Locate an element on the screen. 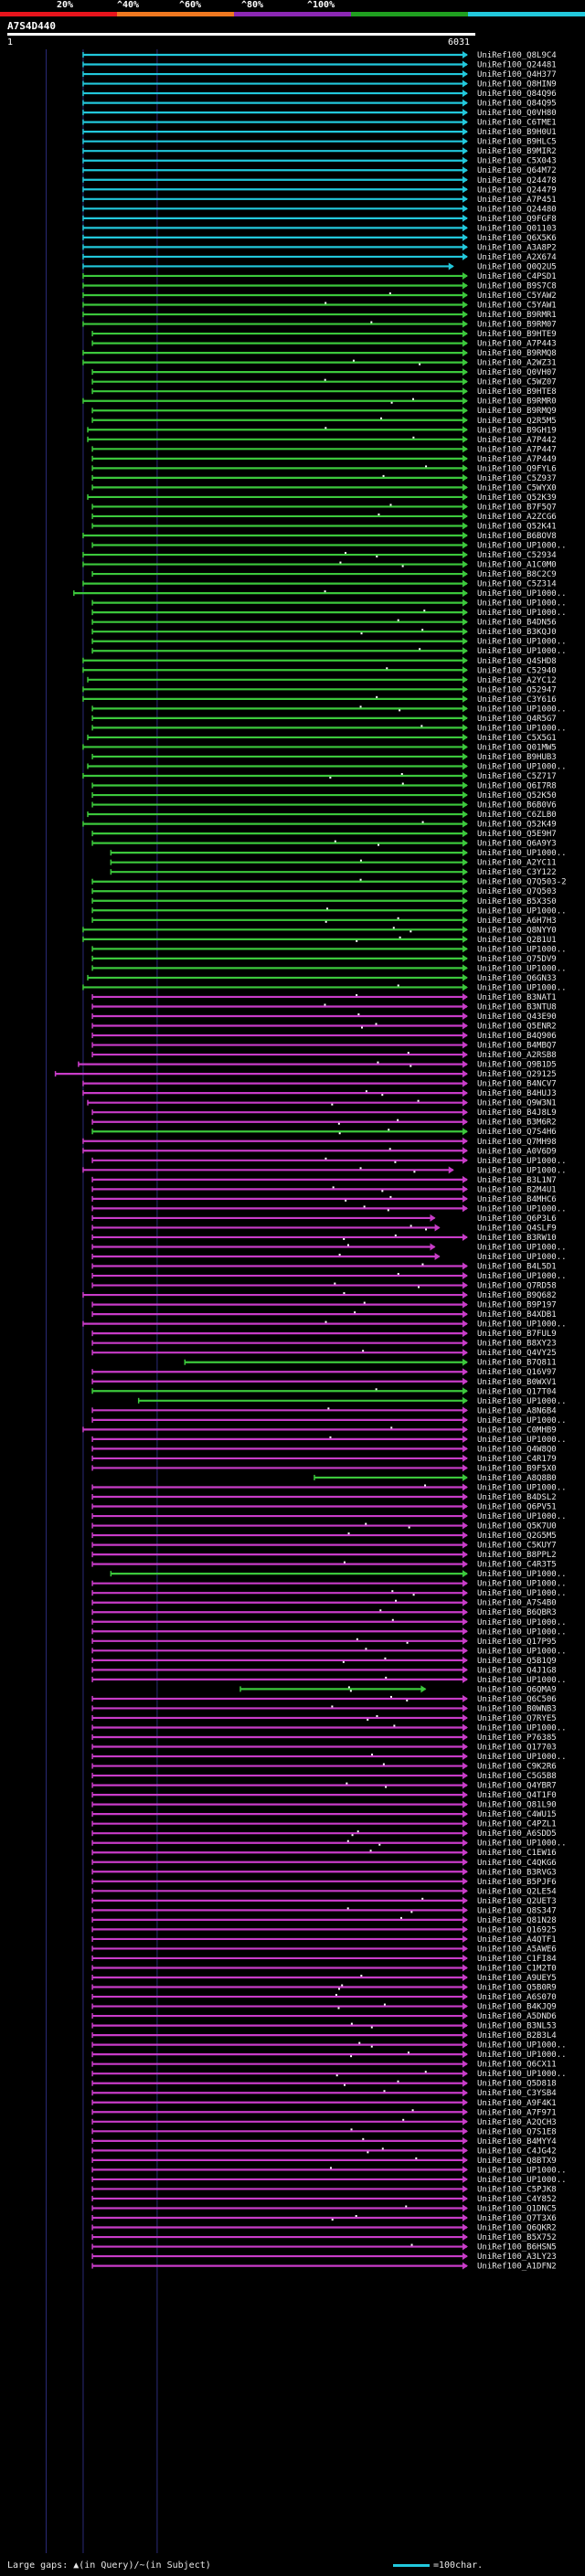 This screenshot has height=2576, width=585. hit-row: UniRef100_B9RMQ9 is located at coordinates (324, 411).